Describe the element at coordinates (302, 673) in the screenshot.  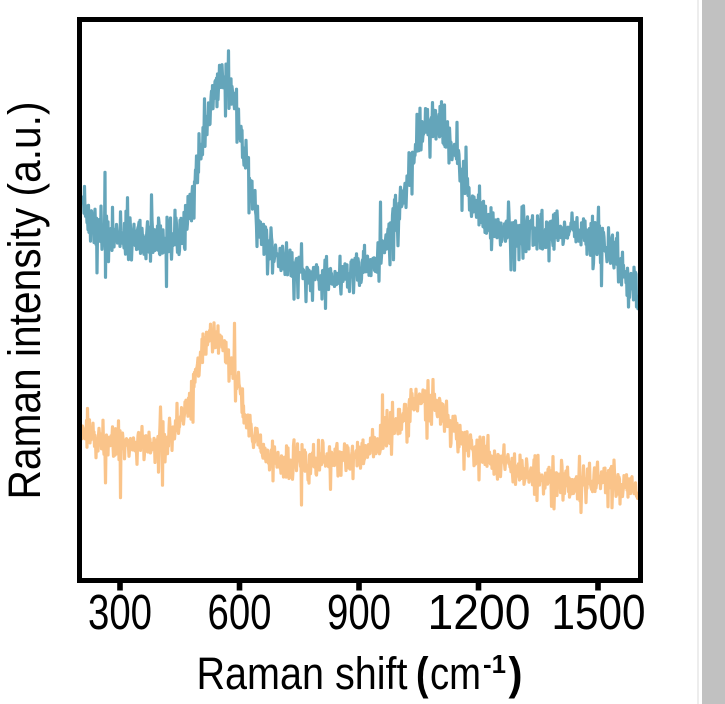
I see `svg-text: Raman shift` at that location.